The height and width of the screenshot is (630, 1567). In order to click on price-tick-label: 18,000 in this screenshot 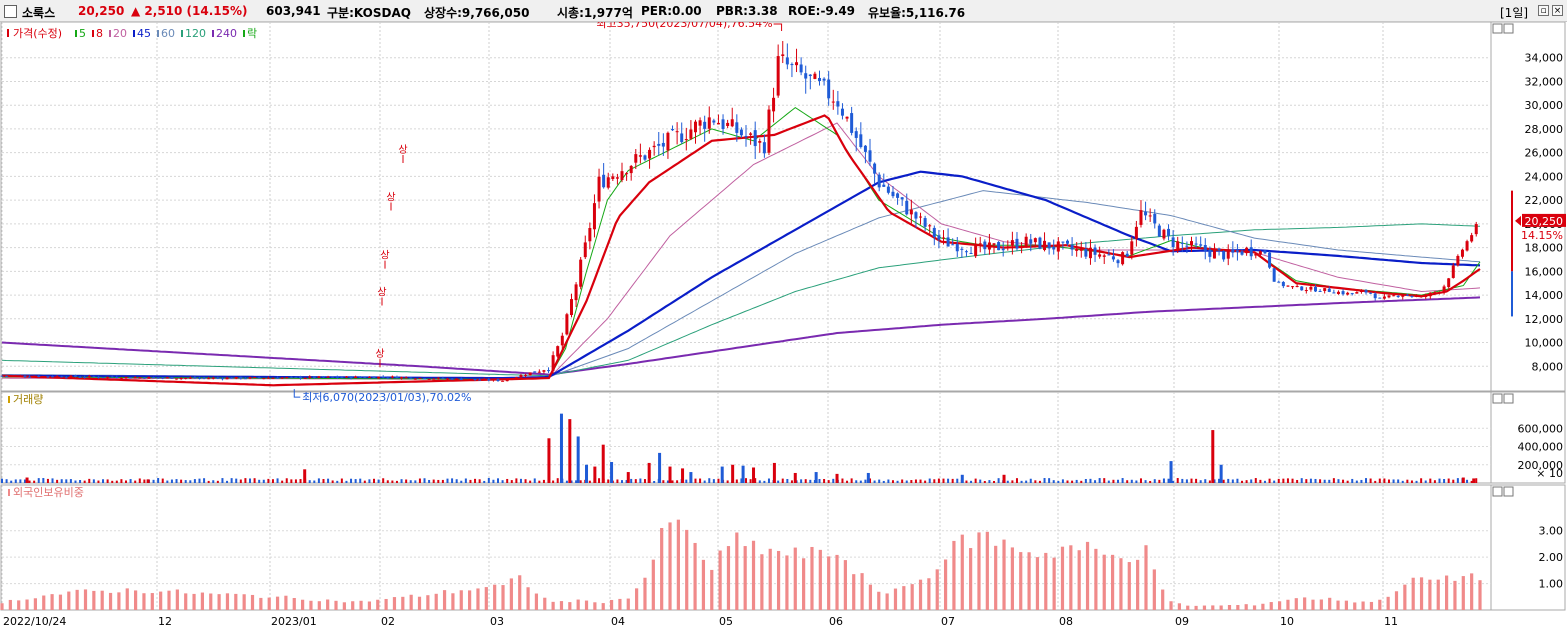, I will do `click(1544, 248)`.